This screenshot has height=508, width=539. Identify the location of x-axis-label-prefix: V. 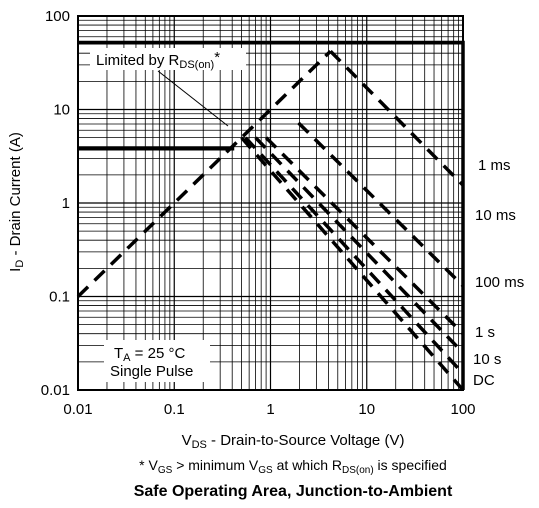
(187, 440).